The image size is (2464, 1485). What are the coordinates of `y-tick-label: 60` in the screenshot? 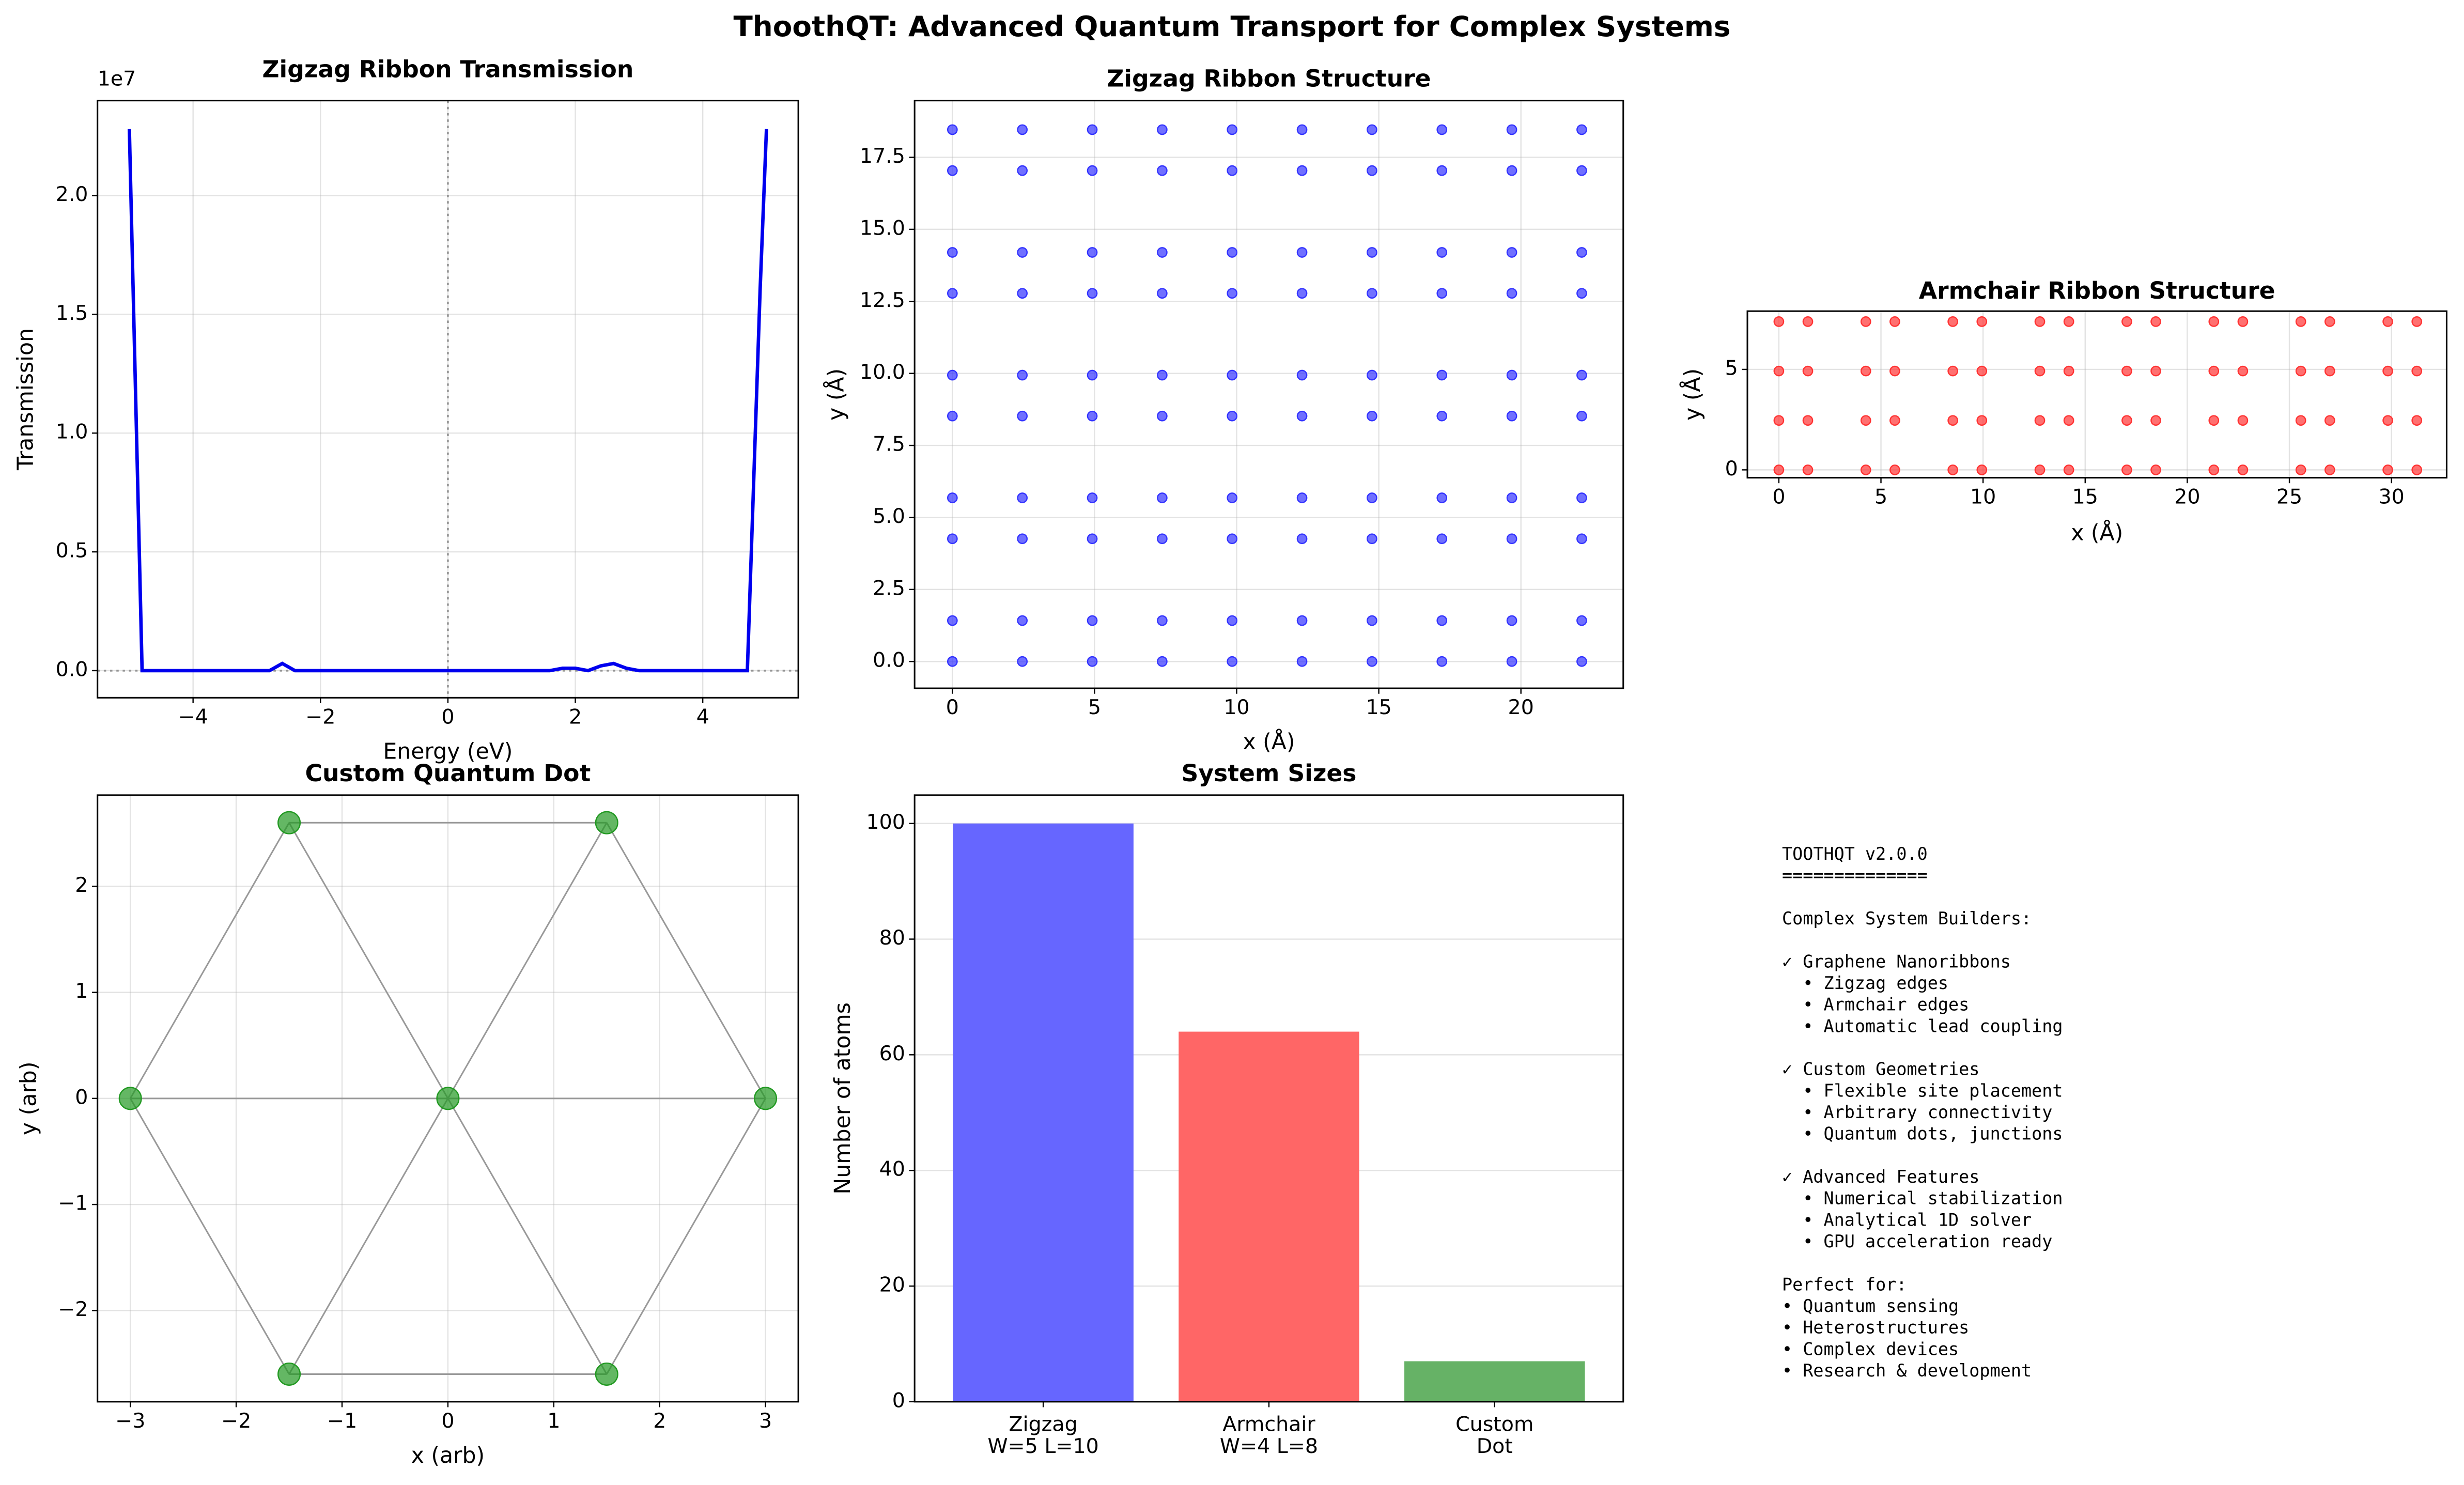 It's located at (892, 1053).